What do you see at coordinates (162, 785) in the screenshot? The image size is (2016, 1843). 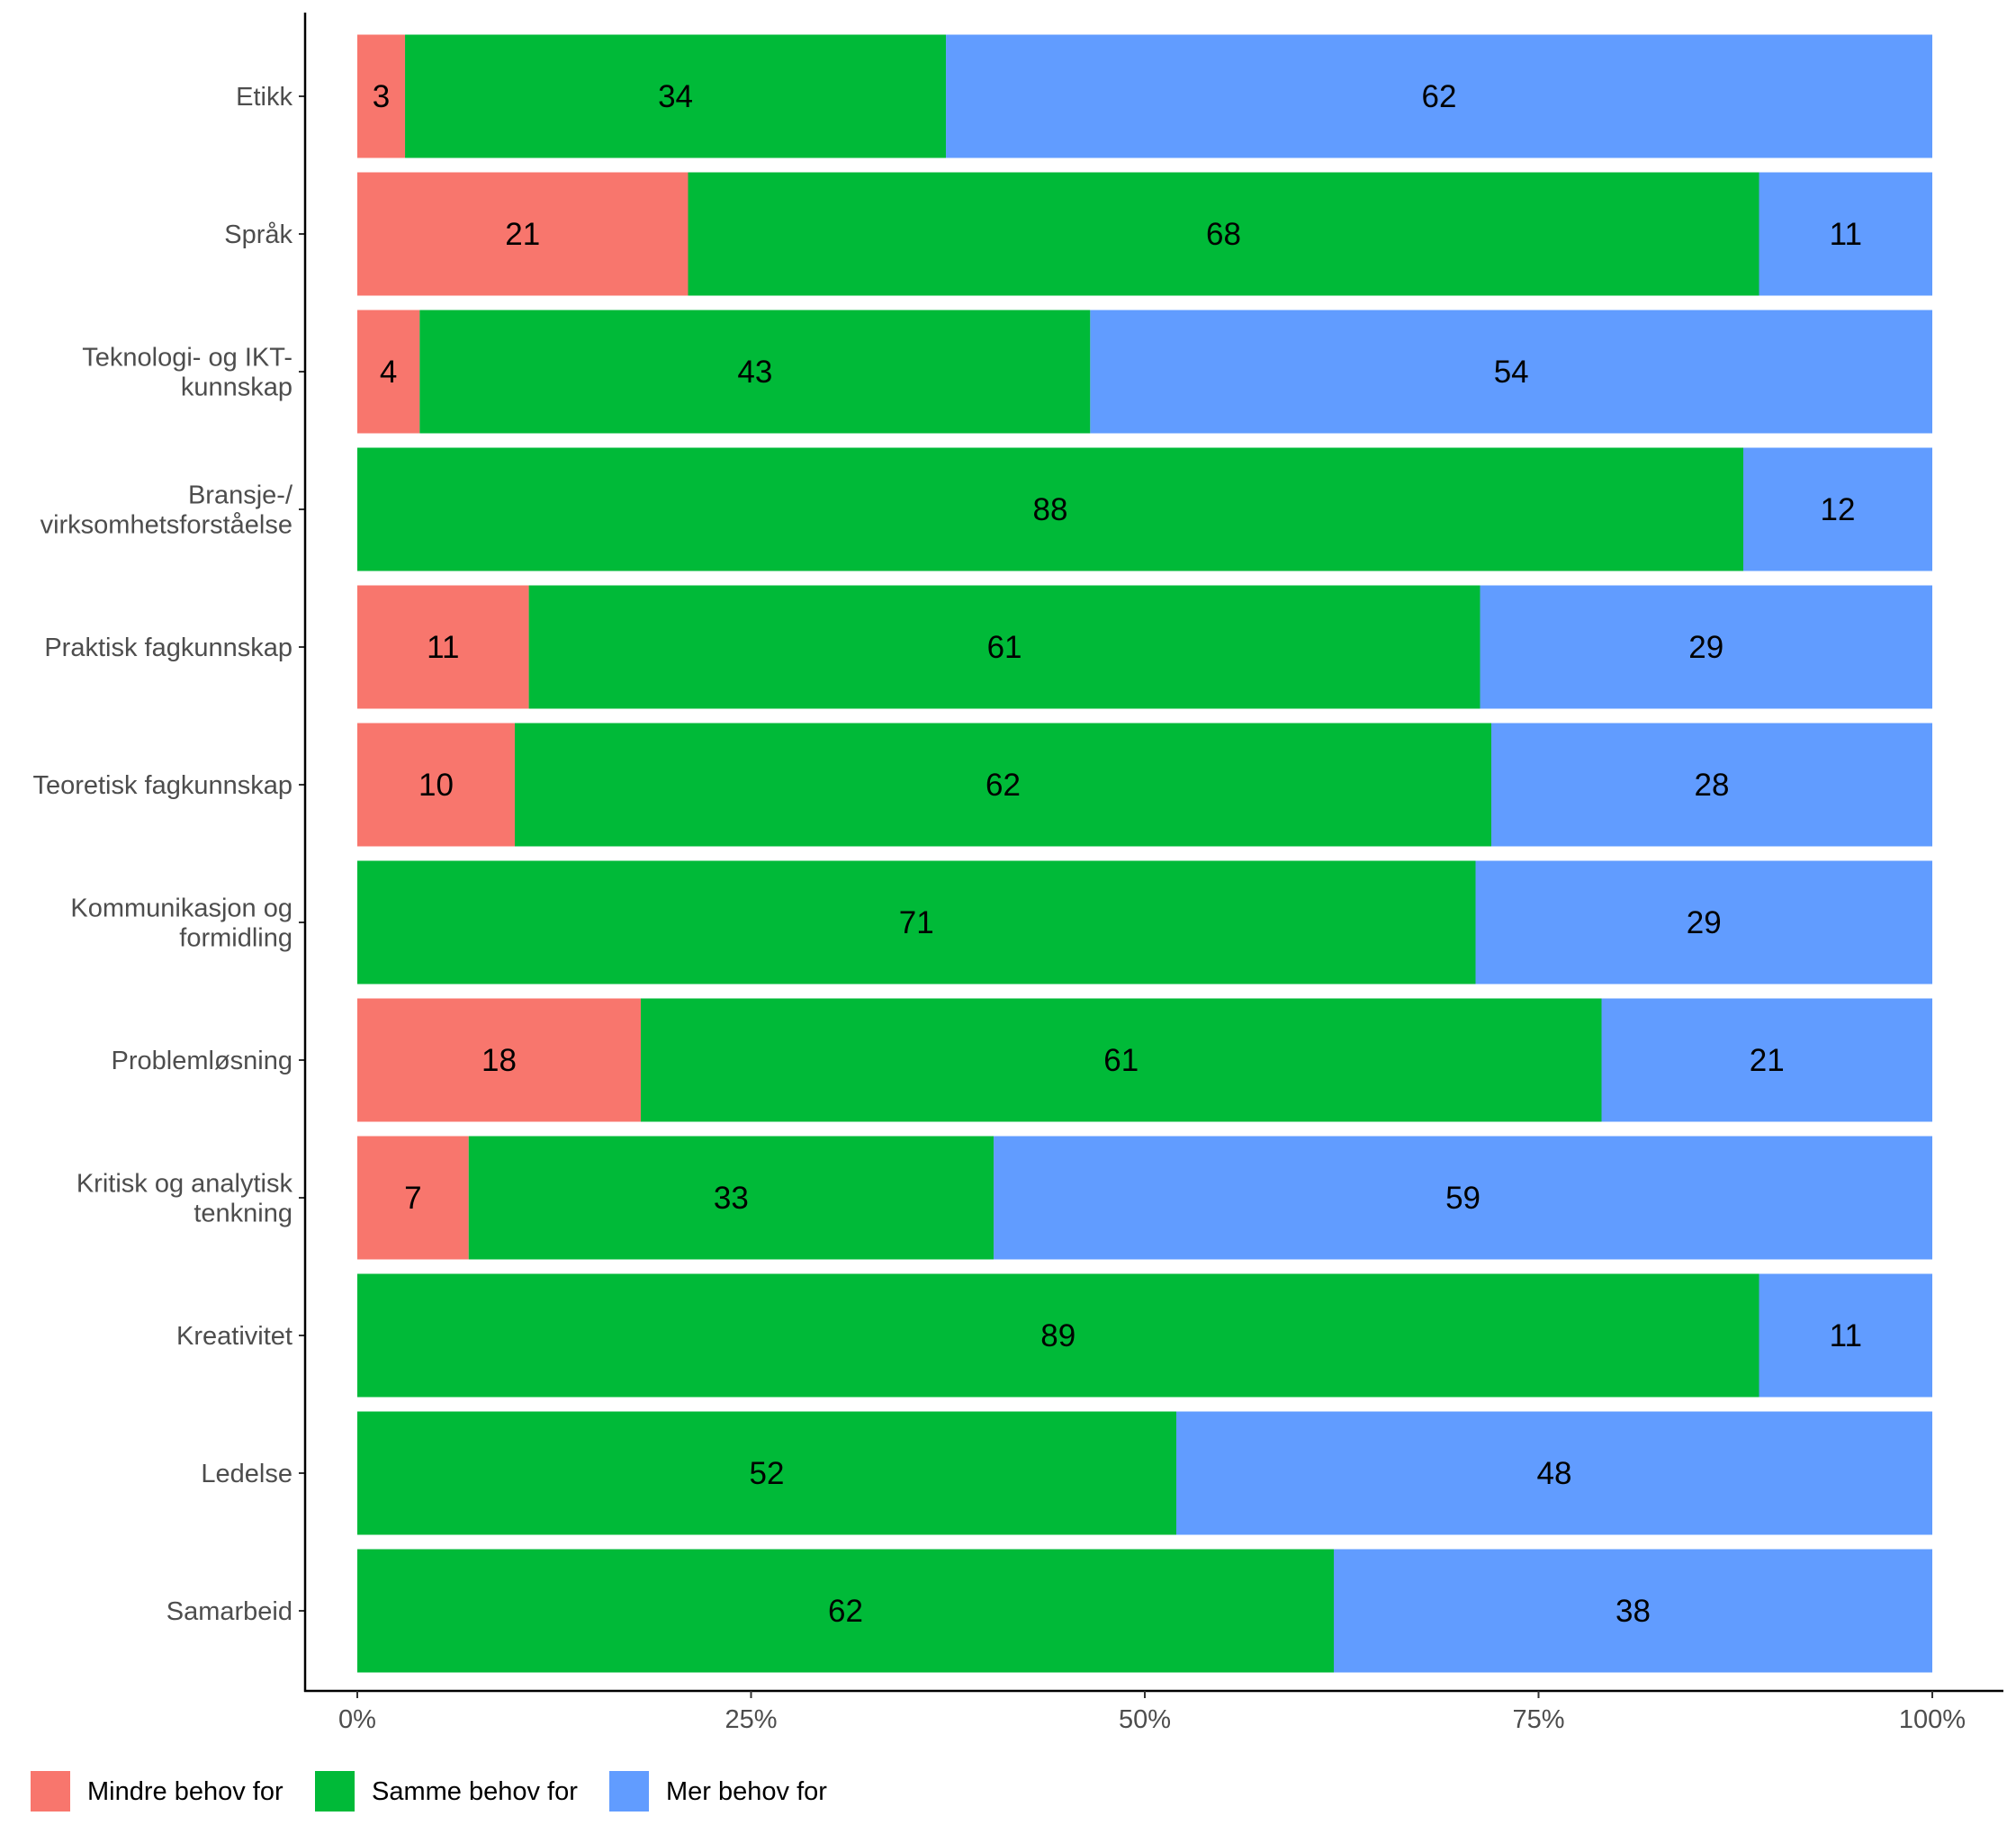 I see `y-tick-label: Teoretisk fagkunnskap` at bounding box center [162, 785].